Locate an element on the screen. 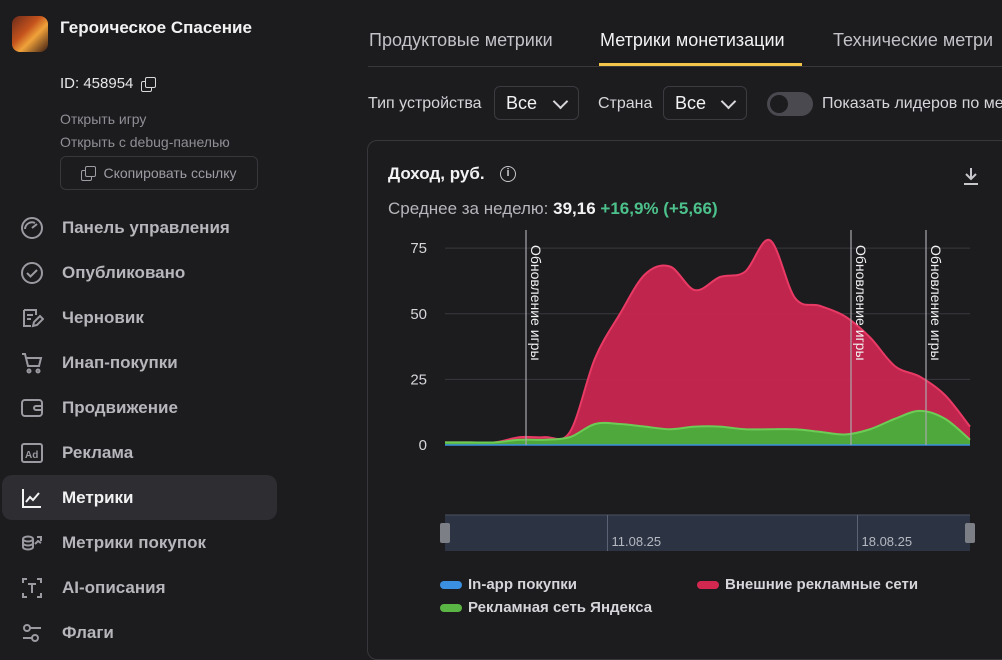 The image size is (1002, 660). legend-label: Рекламная сеть Яндекса is located at coordinates (560, 607).